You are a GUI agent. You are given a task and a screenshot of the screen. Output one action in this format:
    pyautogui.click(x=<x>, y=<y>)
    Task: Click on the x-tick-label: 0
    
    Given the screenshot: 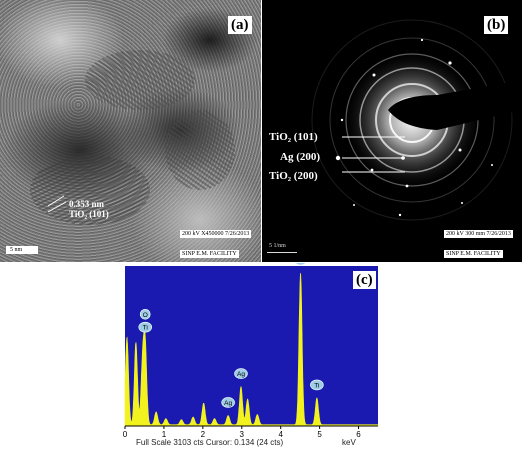 What is the action you would take?
    pyautogui.click(x=125, y=434)
    